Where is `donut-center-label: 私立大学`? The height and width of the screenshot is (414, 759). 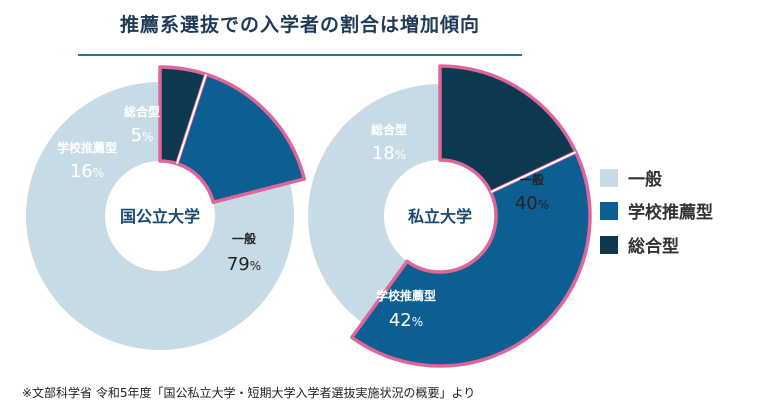 donut-center-label: 私立大学 is located at coordinates (440, 216).